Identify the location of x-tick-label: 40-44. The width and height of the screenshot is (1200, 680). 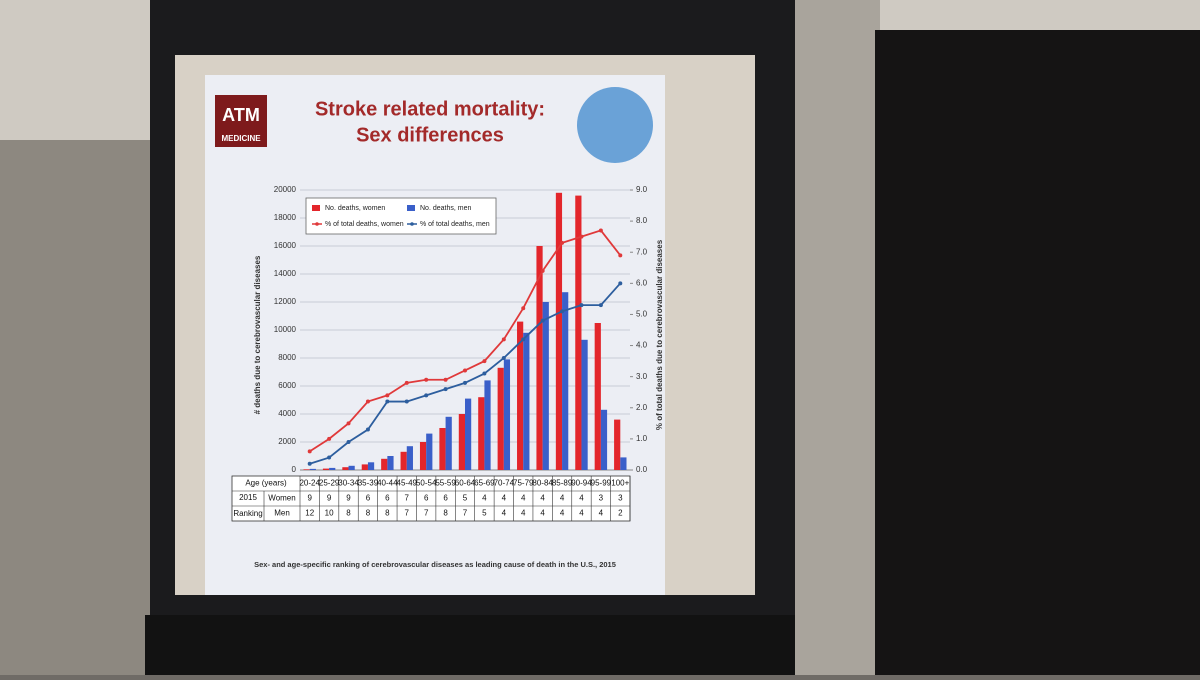
(387, 483).